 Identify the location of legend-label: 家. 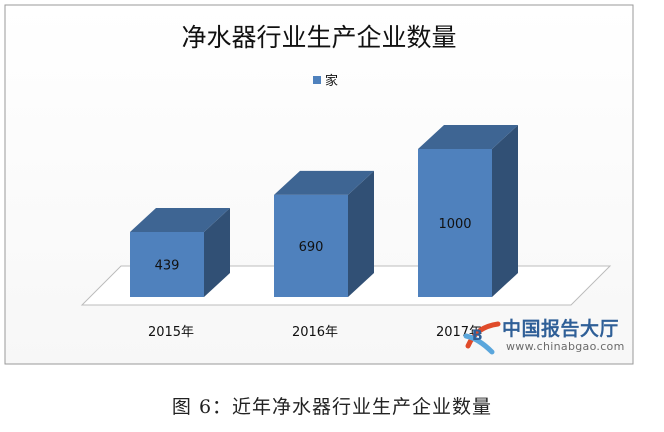
(331, 81).